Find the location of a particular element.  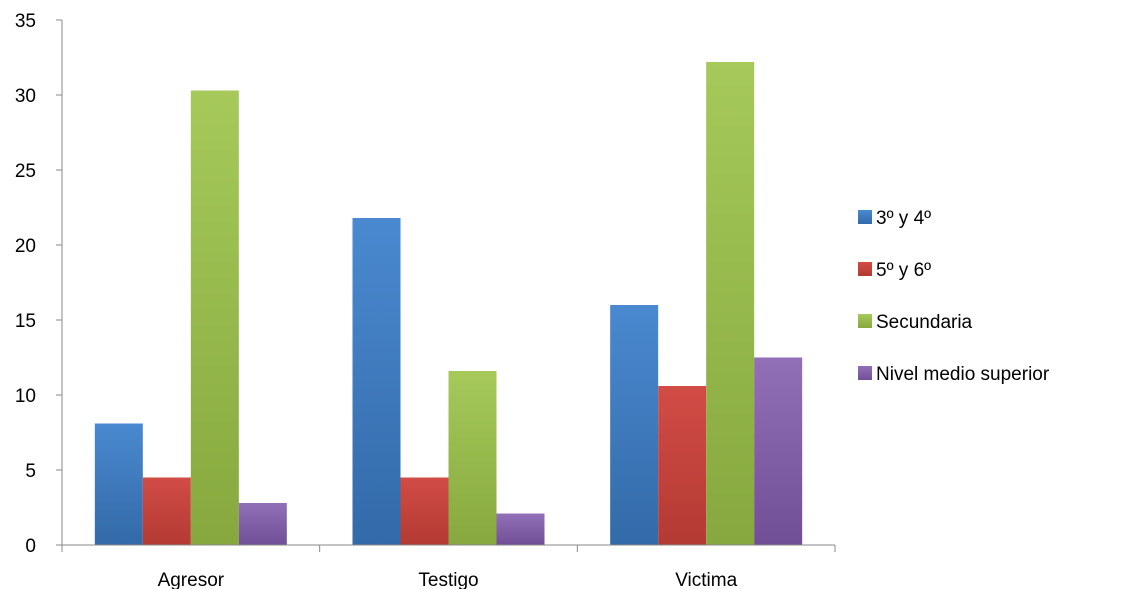

y-tick-label: 10 is located at coordinates (25, 396).